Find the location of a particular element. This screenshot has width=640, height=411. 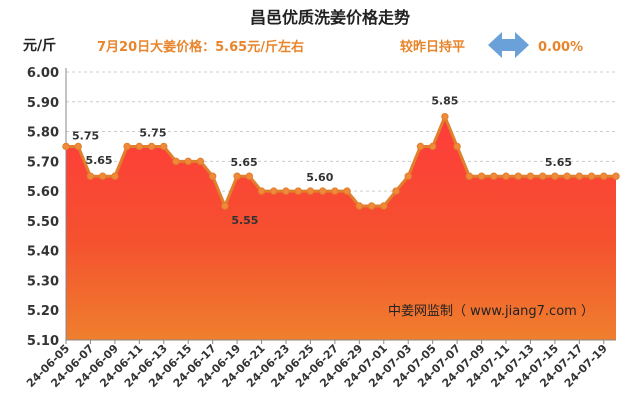

y-tick-label: 5.10 is located at coordinates (43, 341).